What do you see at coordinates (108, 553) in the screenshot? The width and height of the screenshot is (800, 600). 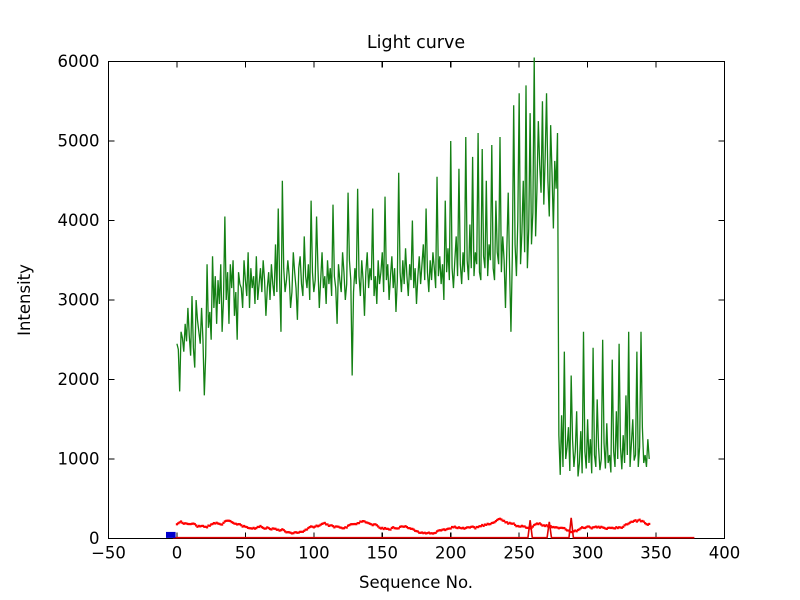 I see `x-tick-label: −50` at bounding box center [108, 553].